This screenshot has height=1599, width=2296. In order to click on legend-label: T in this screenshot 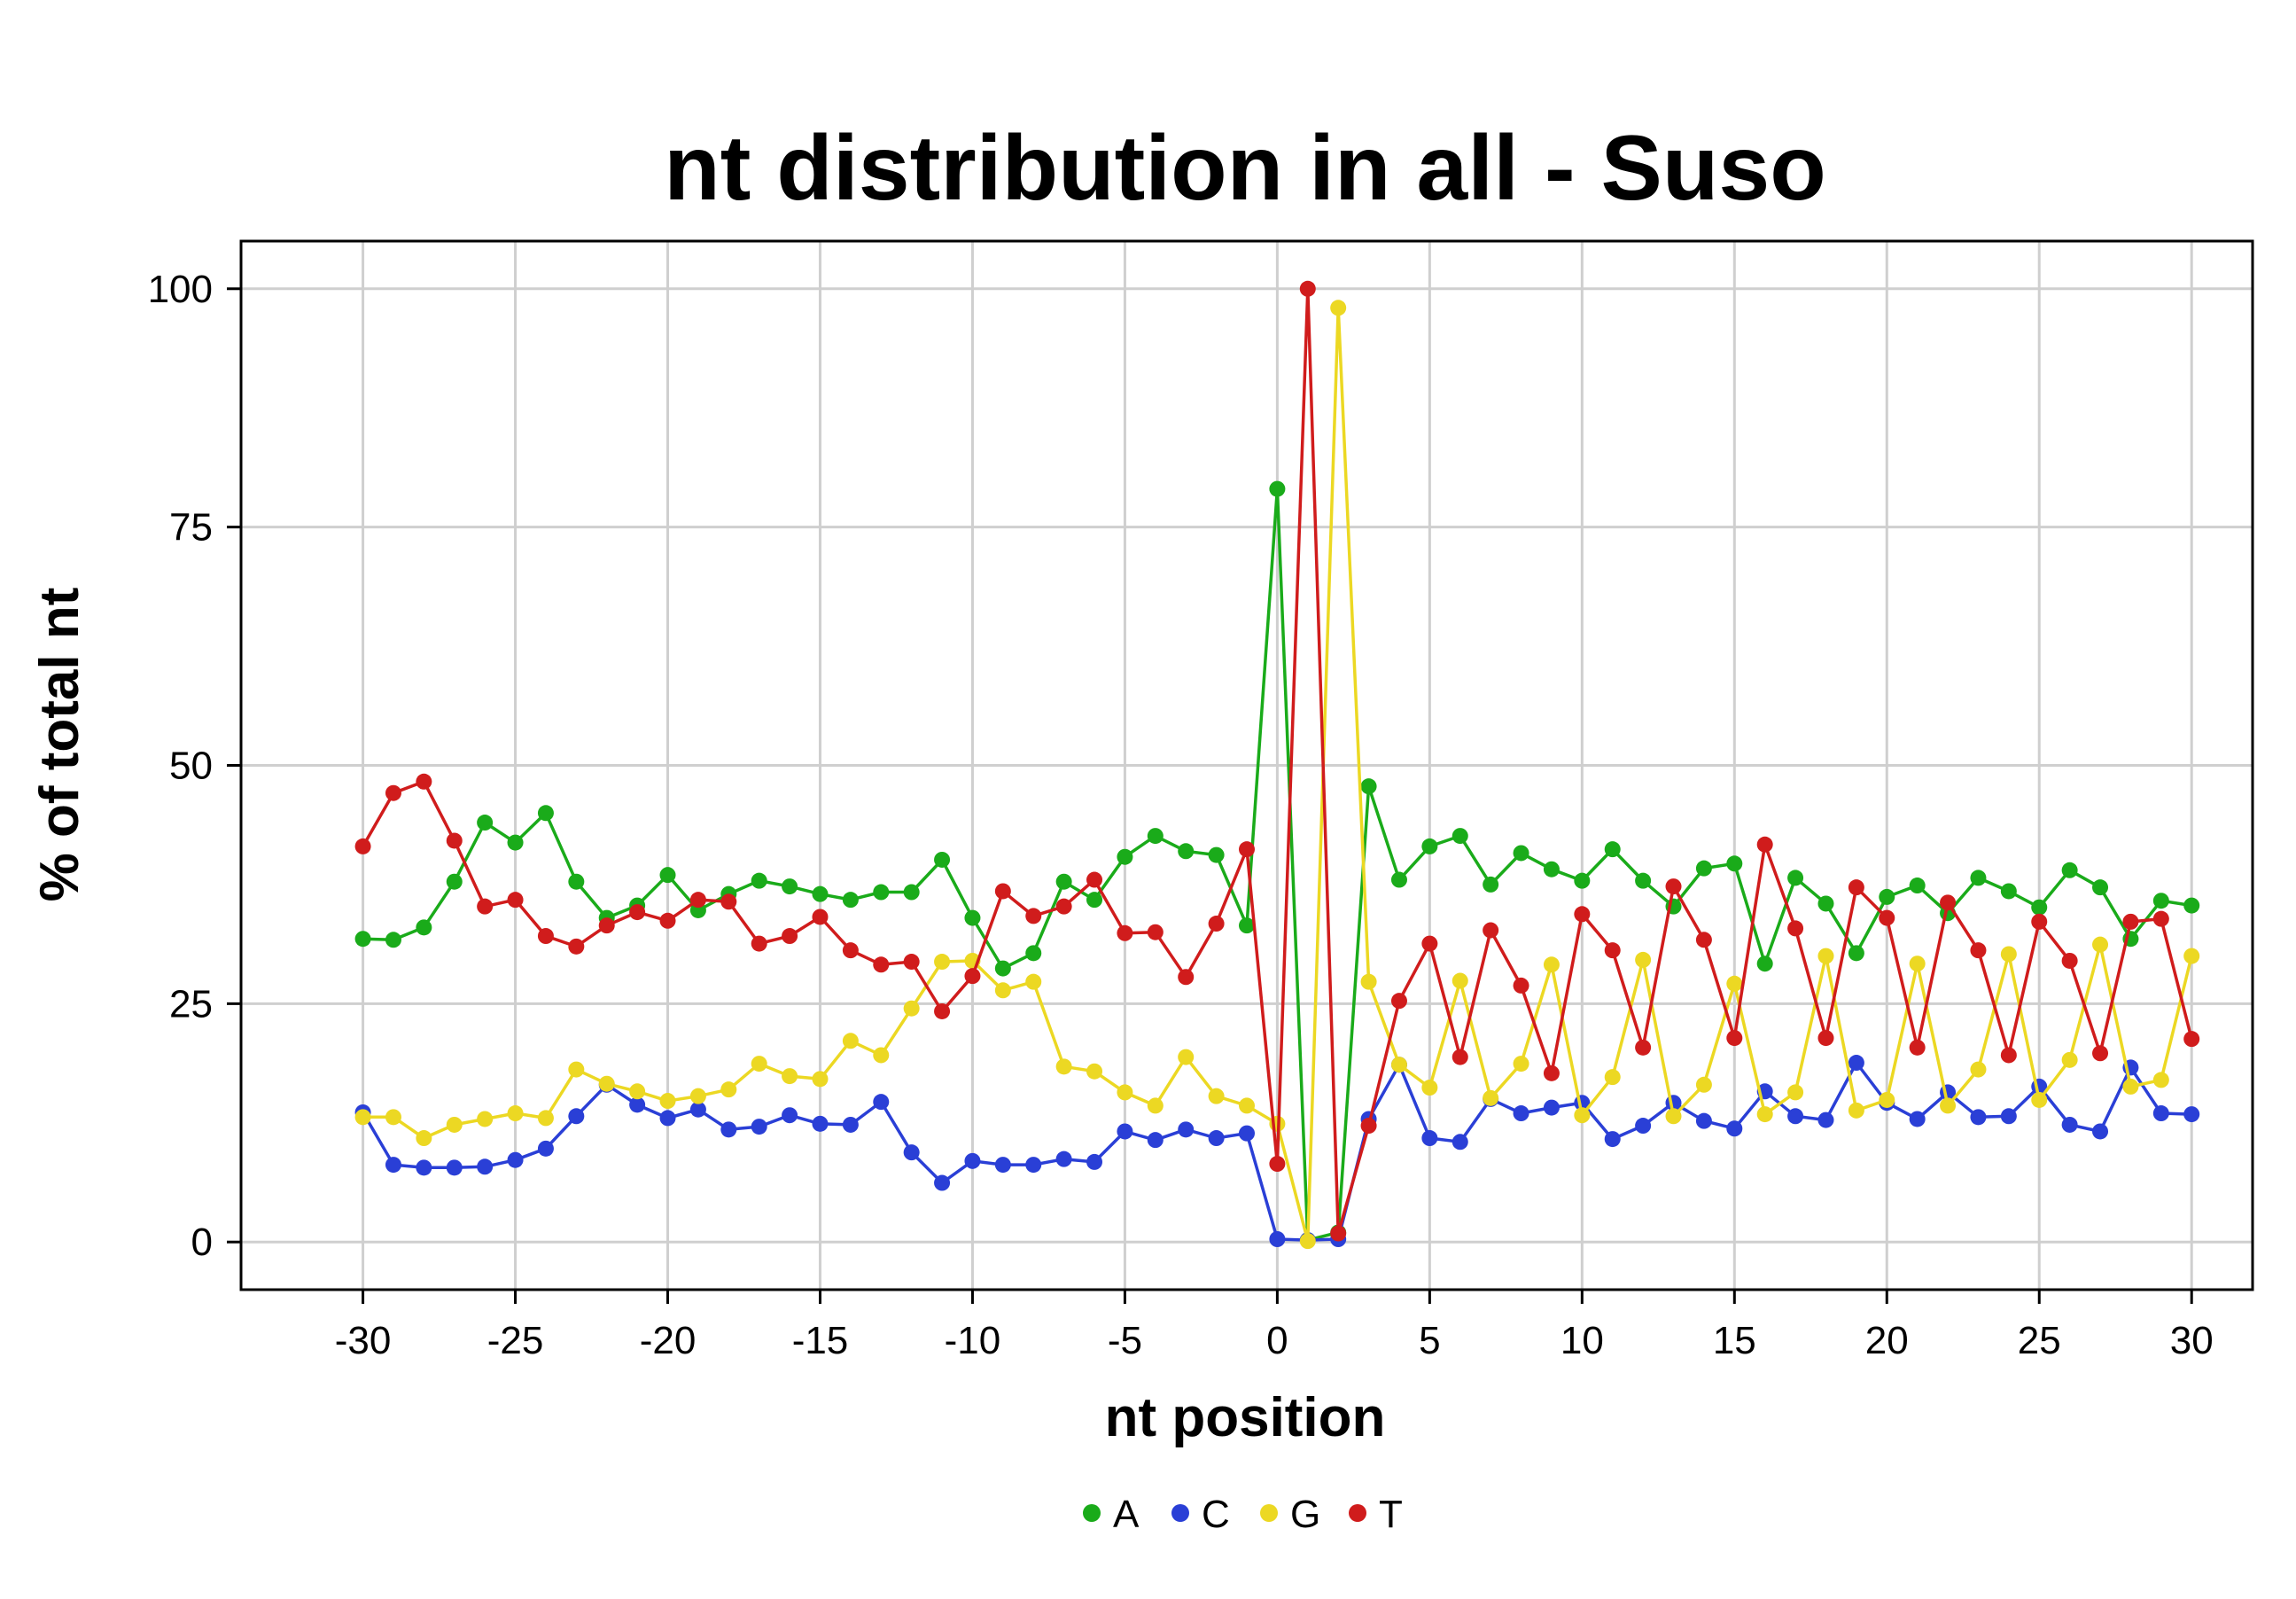, I will do `click(1391, 1514)`.